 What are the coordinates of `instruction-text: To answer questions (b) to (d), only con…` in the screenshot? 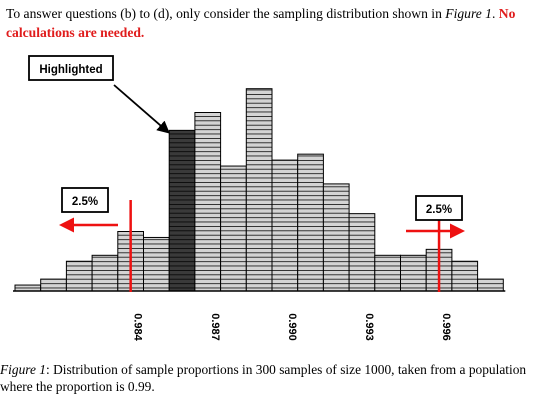 It's located at (276, 23).